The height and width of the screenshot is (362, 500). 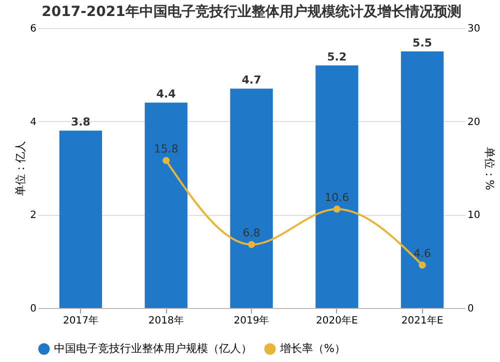 What do you see at coordinates (489, 168) in the screenshot?
I see `y2-axis-title: 单位：%` at bounding box center [489, 168].